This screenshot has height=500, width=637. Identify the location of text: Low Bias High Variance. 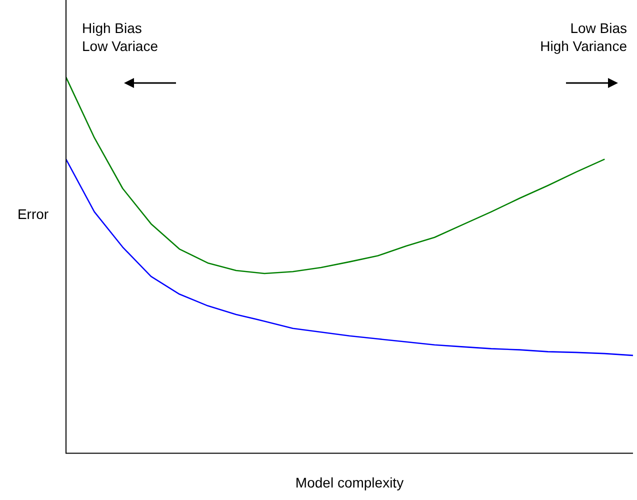
(584, 37).